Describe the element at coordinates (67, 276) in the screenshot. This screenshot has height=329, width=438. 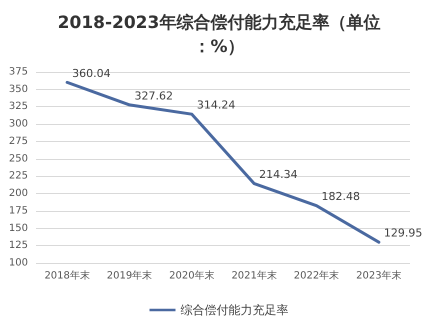
I see `x-tick-label: 2018年末` at that location.